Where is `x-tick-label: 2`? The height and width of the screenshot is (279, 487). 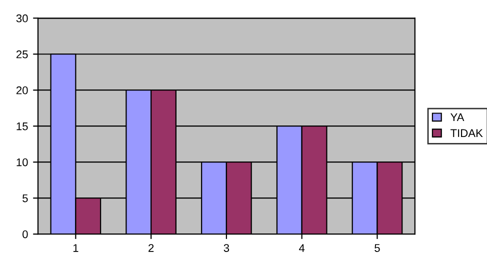 x-tick-label: 2 is located at coordinates (151, 248).